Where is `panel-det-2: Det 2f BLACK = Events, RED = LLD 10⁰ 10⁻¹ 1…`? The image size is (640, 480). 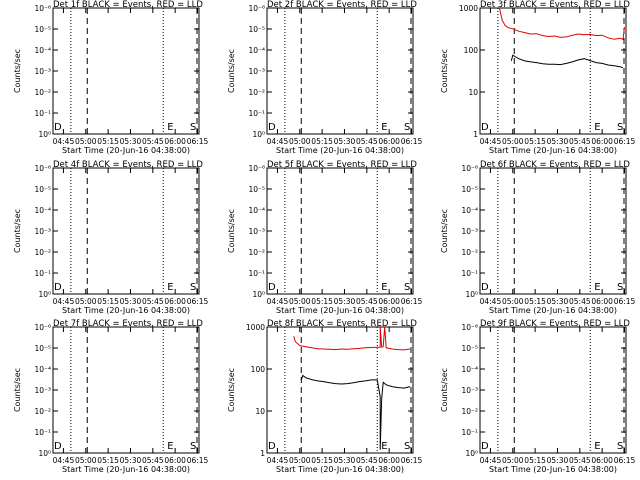
panel-det-2: Det 2f BLACK = Events, RED = LLD 10⁰ 10⁻¹ 1… is located at coordinates (325, 77).